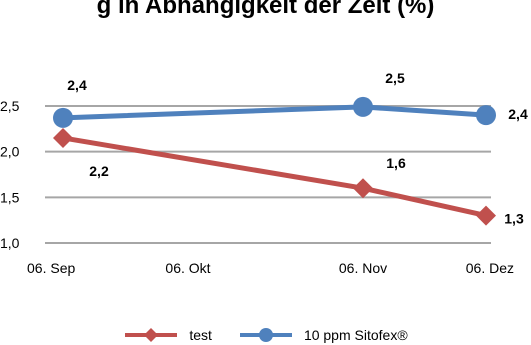  What do you see at coordinates (51, 268) in the screenshot?
I see `x-tick-label: 06. Sep` at bounding box center [51, 268].